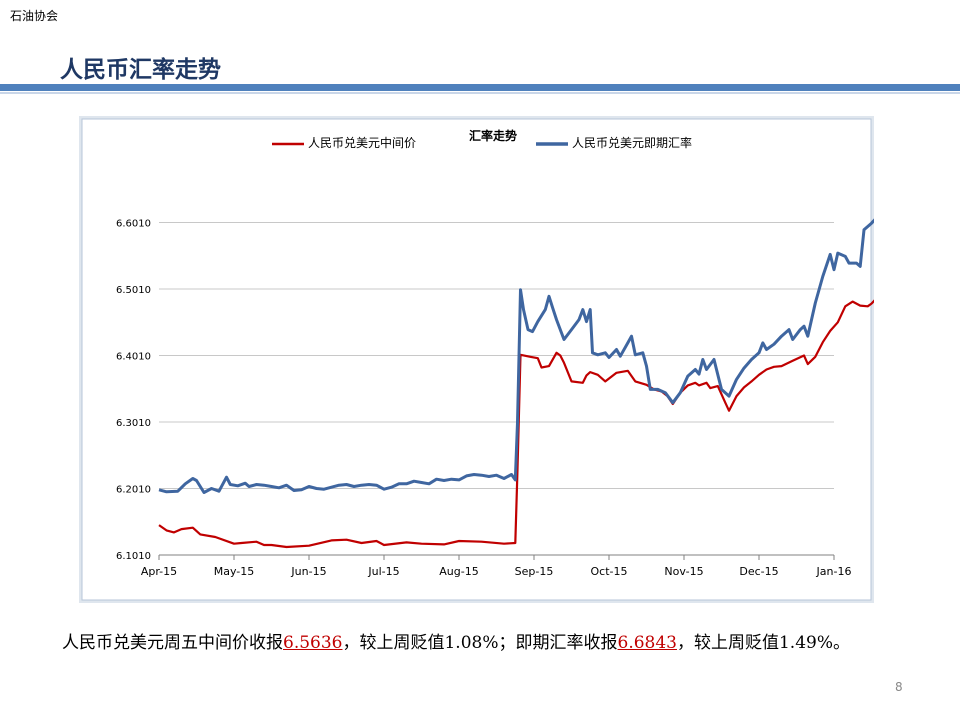  I want to click on x-tick-label: Jan-16, so click(834, 571).